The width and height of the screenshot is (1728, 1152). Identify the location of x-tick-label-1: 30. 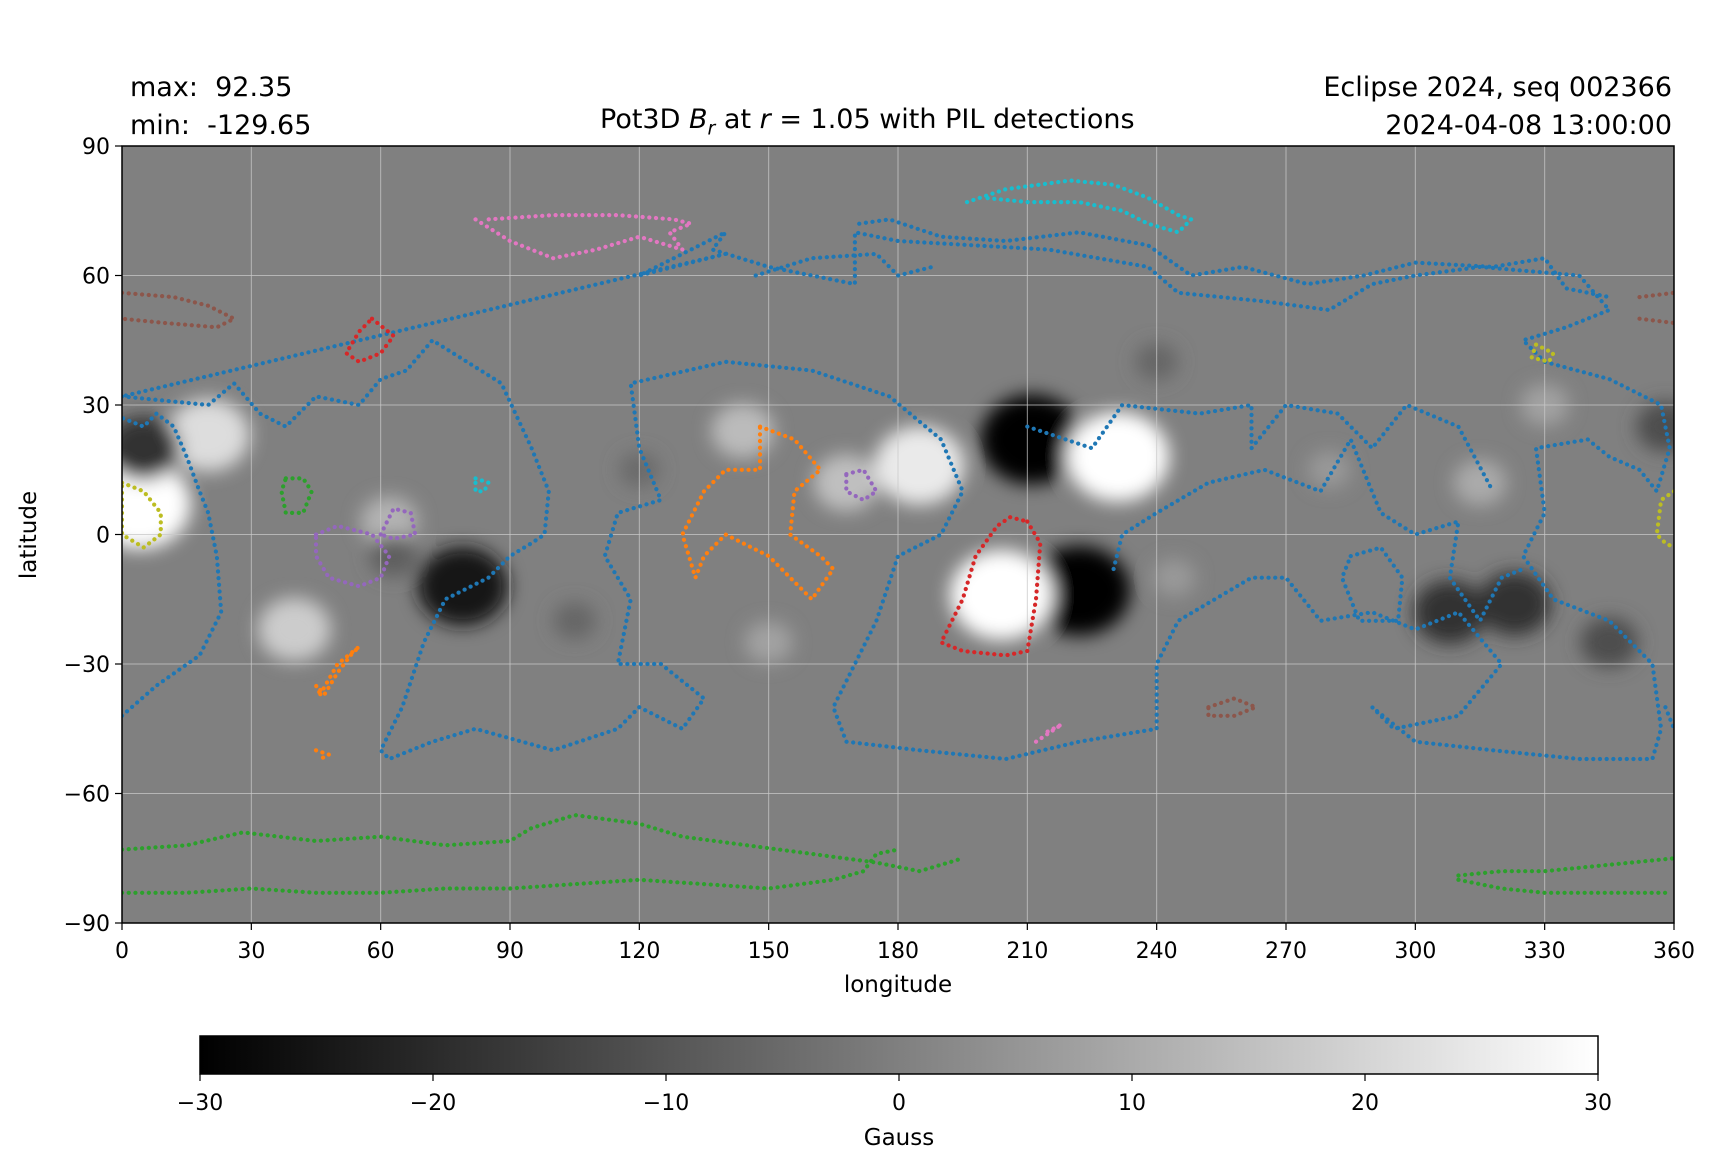
(251, 951).